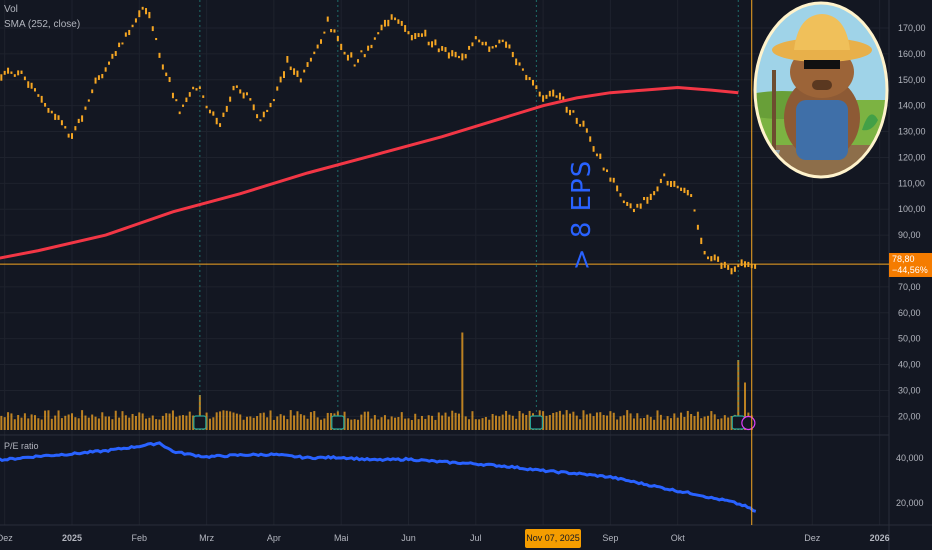 The height and width of the screenshot is (550, 932). Describe the element at coordinates (911, 183) in the screenshot. I see `price-tick-label: 110,00` at that location.